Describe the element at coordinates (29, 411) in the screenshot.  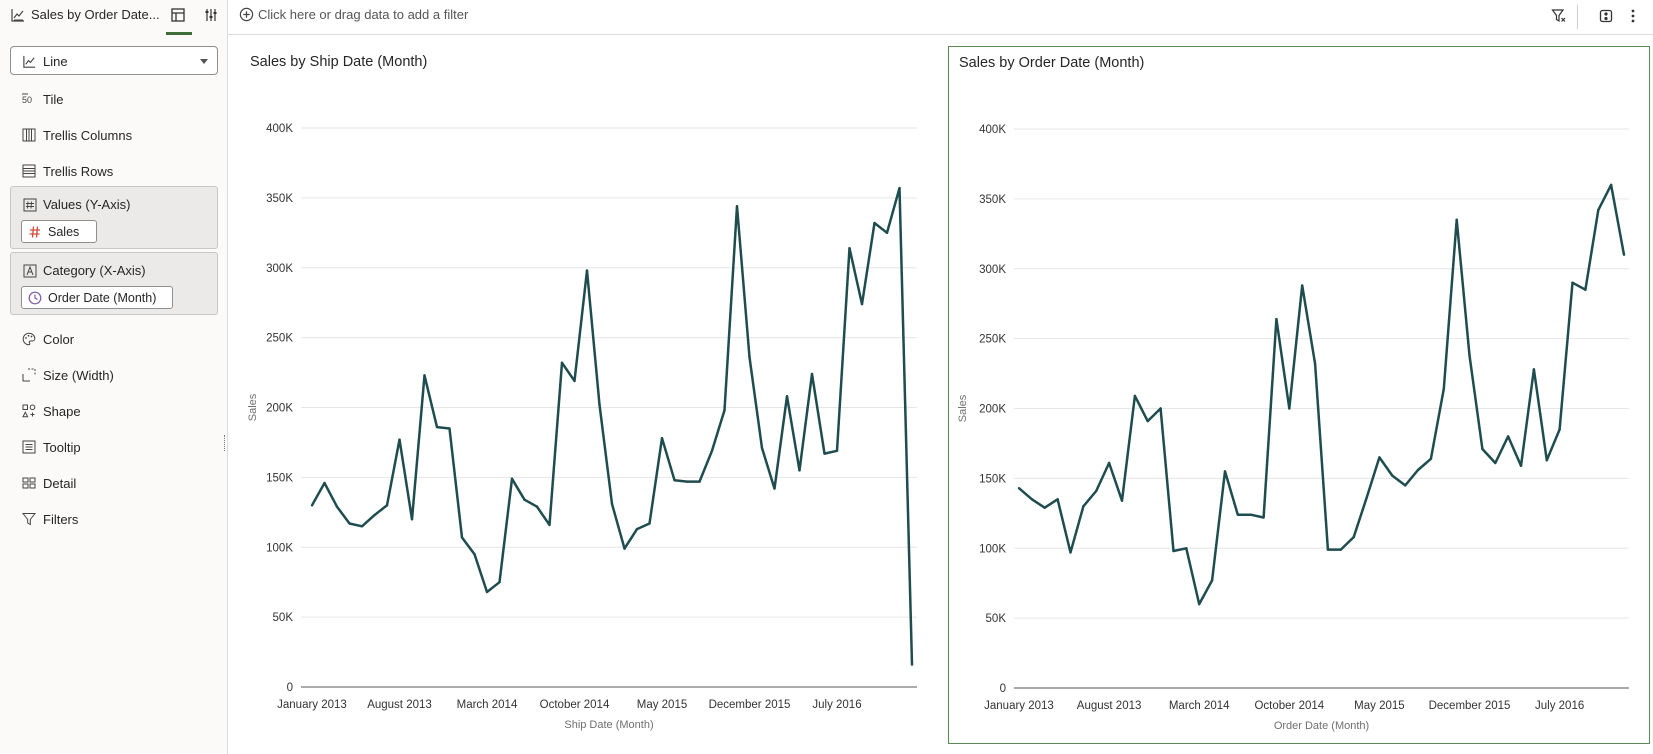
I see `shape-icon` at that location.